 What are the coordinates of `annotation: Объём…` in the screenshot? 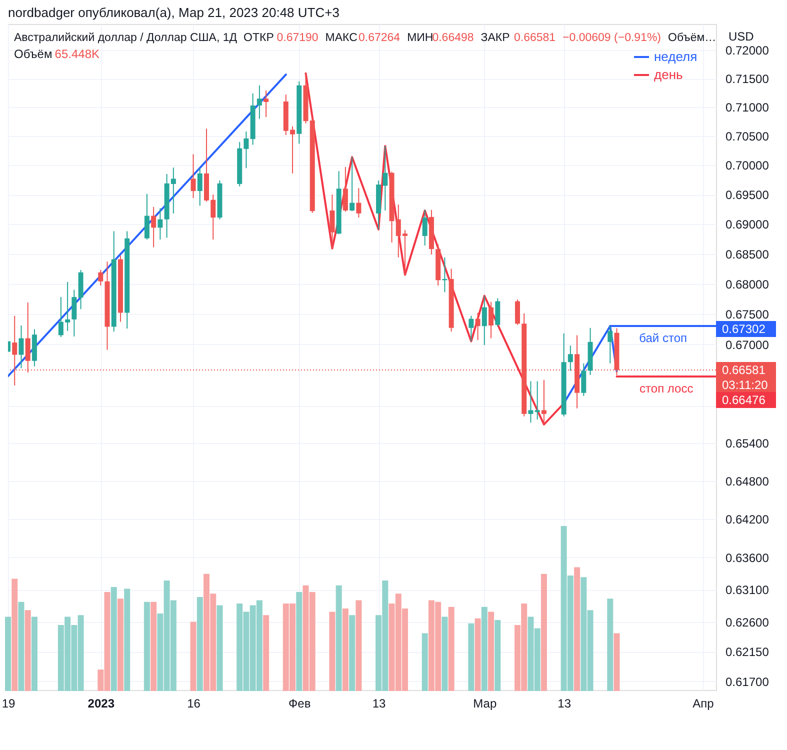 It's located at (692, 38).